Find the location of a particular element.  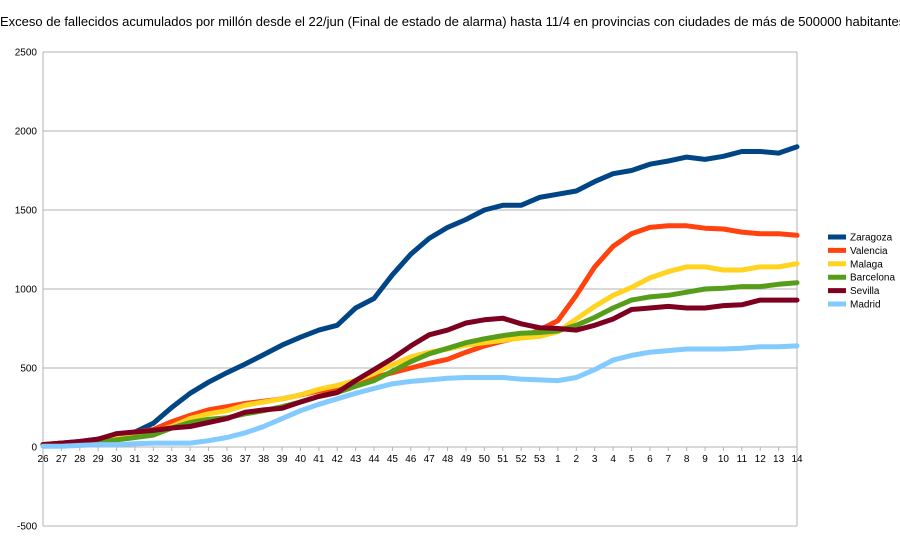

x-tick-label-13: 39 is located at coordinates (283, 459).